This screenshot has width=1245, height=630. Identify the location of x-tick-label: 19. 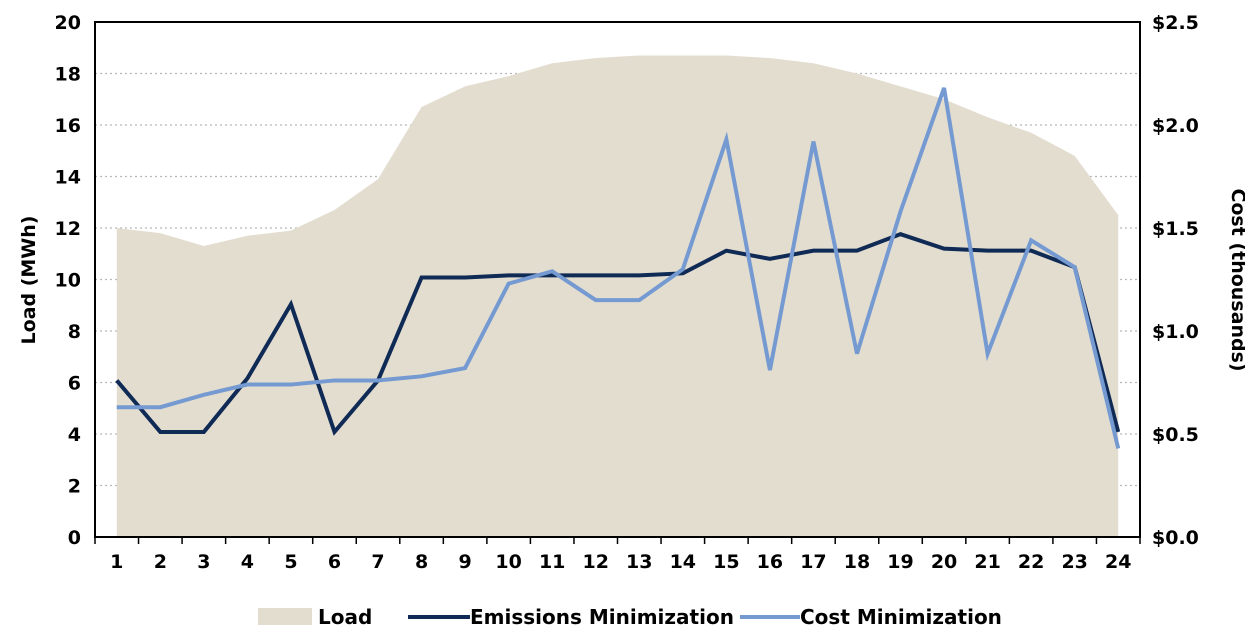
(900, 562).